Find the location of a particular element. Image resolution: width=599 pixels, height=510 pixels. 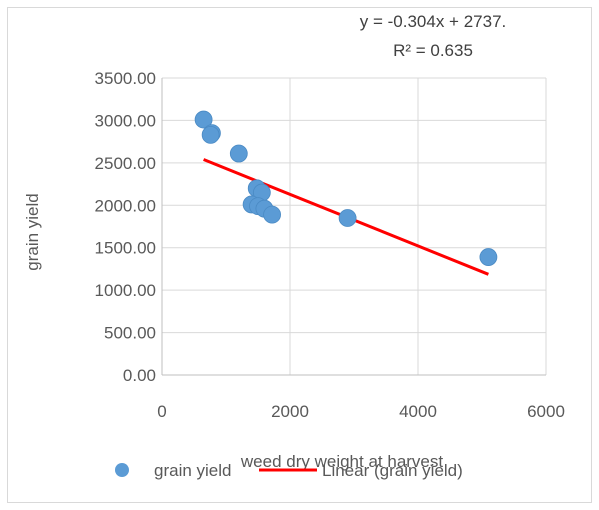

trendline-equation: y = -0.304x + 2737. is located at coordinates (433, 21).